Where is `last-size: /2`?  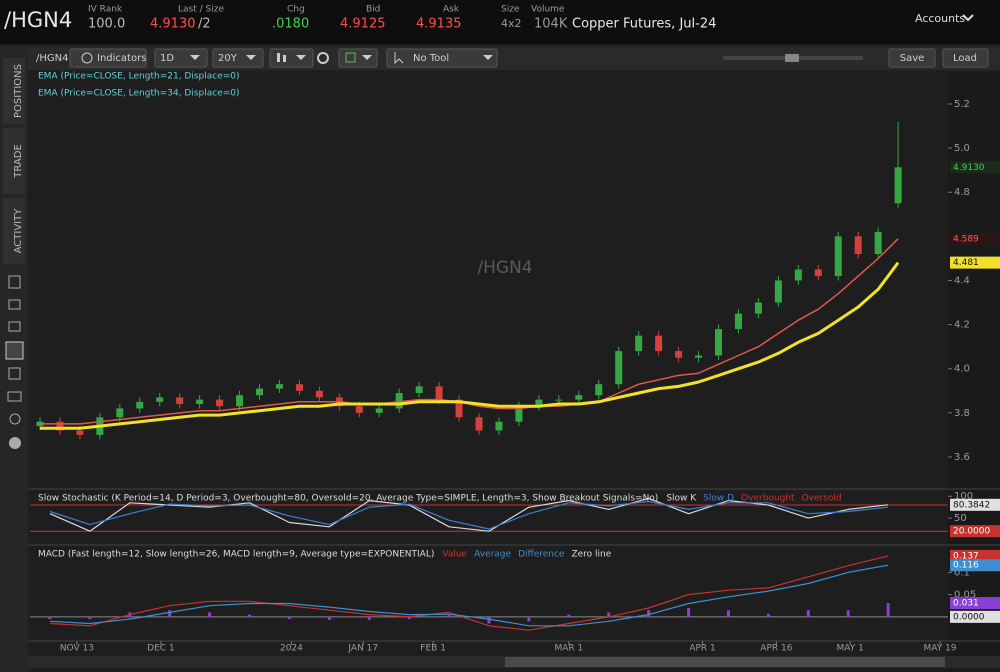
last-size: /2 is located at coordinates (204, 24).